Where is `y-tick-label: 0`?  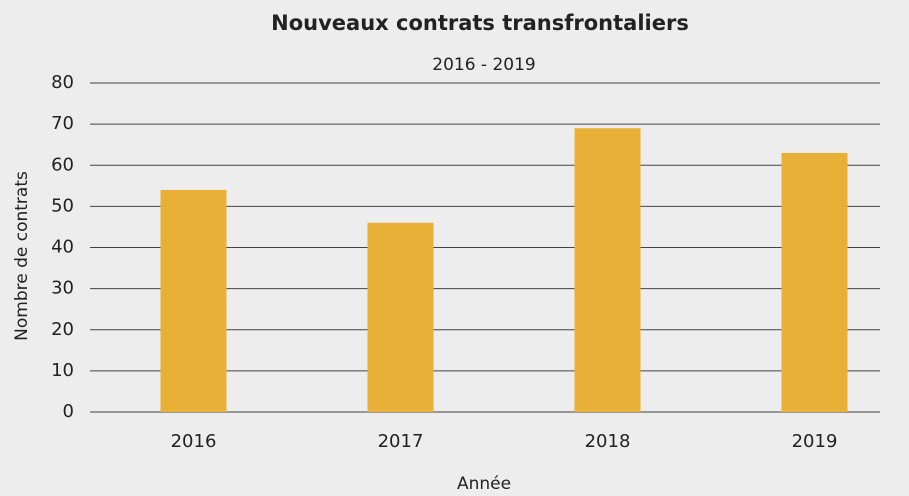 y-tick-label: 0 is located at coordinates (68, 411).